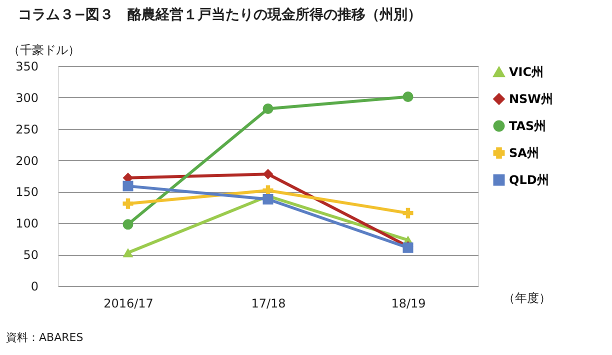 The width and height of the screenshot is (612, 355). What do you see at coordinates (129, 303) in the screenshot?
I see `x-tick-label: 2016/17` at bounding box center [129, 303].